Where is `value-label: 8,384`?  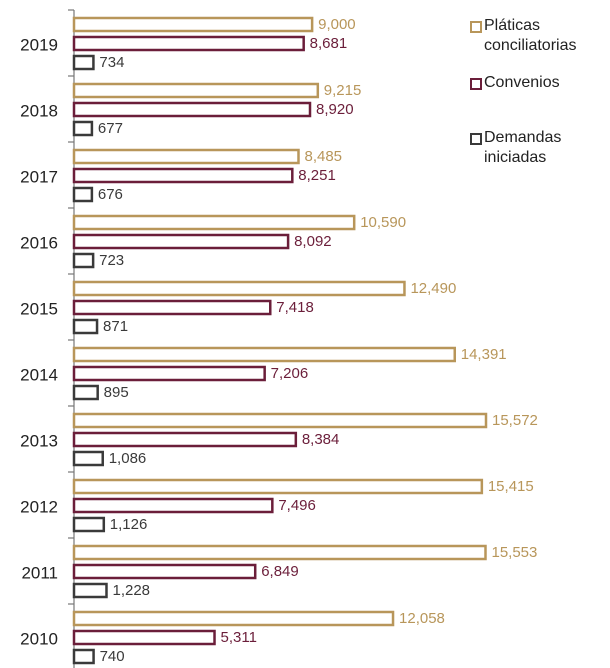 value-label: 8,384 is located at coordinates (321, 439).